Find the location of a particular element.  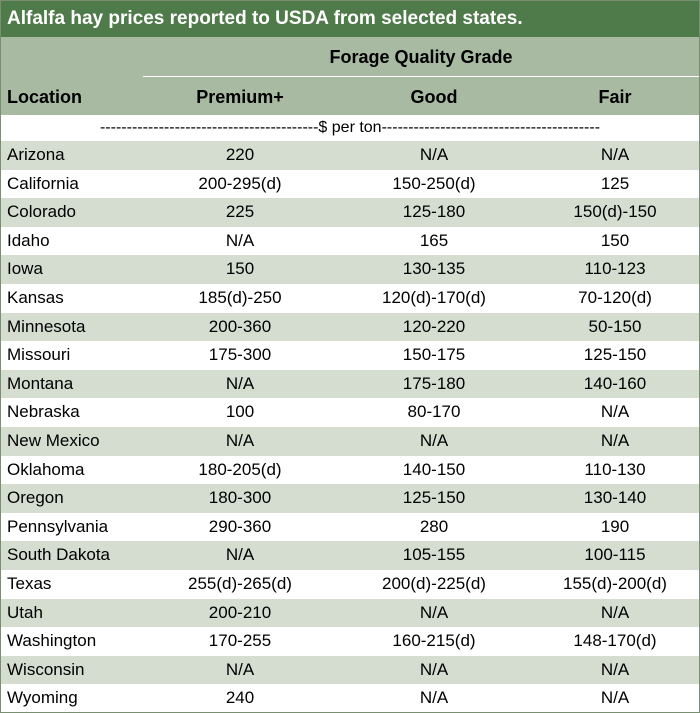

cell-location: Nebraska is located at coordinates (43, 412).